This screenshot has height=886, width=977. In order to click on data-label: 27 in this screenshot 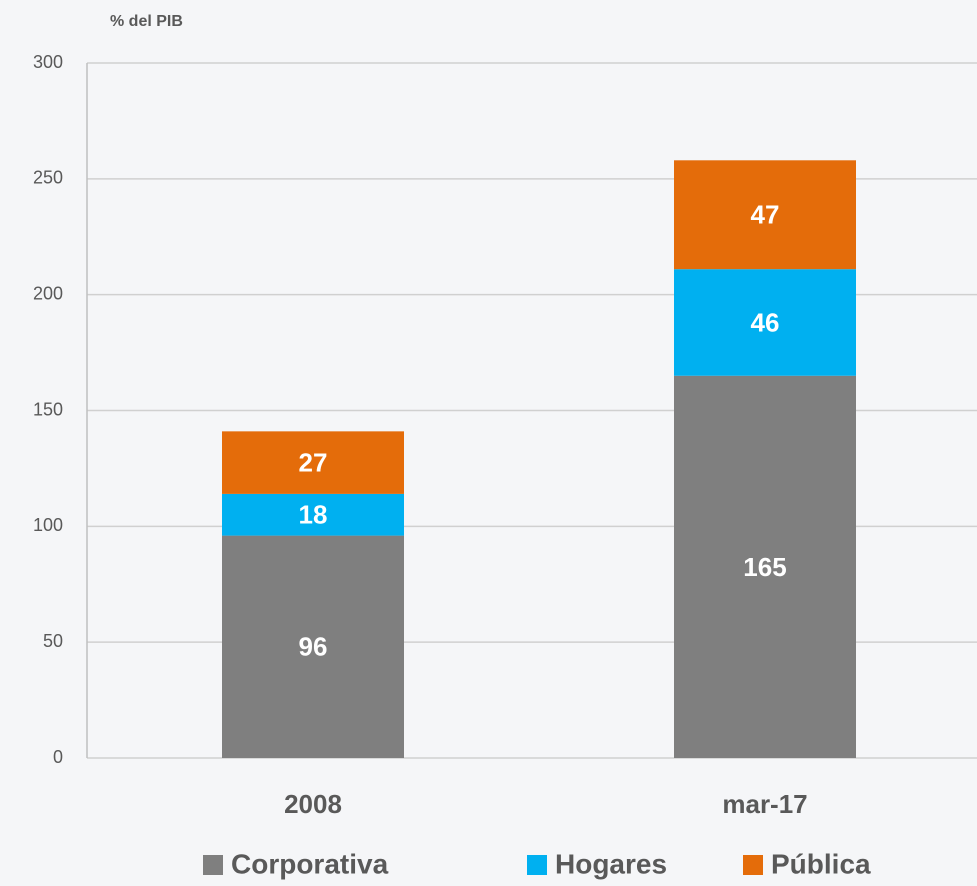, I will do `click(313, 463)`.